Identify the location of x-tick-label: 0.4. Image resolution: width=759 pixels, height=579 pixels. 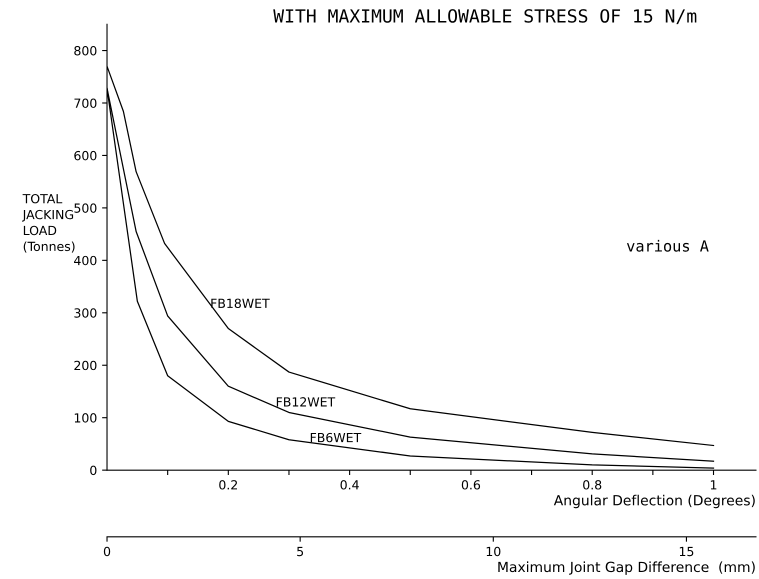
(349, 485).